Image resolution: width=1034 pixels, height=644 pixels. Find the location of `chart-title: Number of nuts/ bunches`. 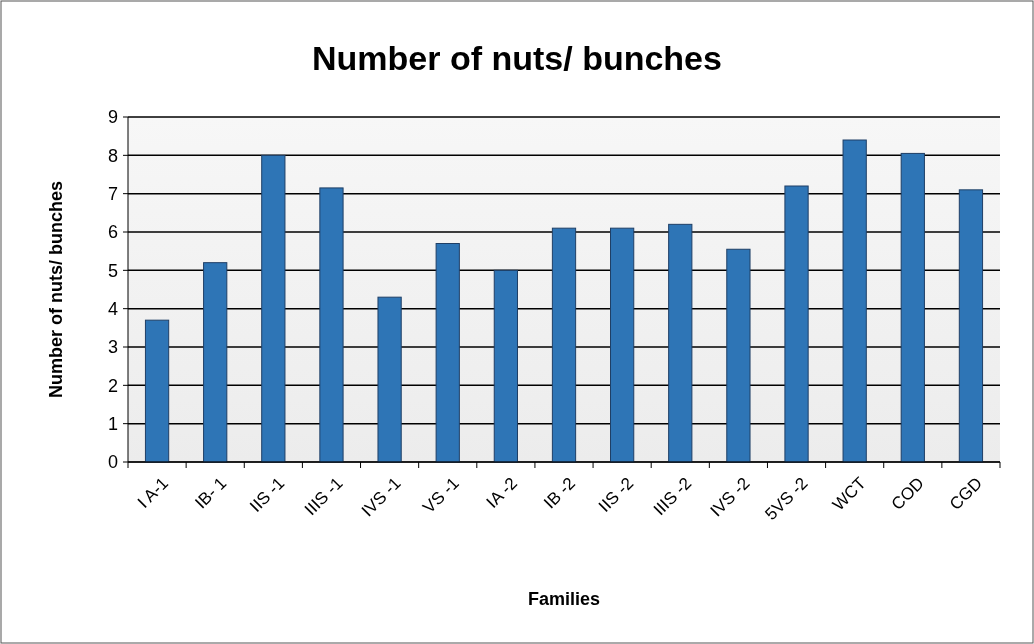

chart-title: Number of nuts/ bunches is located at coordinates (517, 58).